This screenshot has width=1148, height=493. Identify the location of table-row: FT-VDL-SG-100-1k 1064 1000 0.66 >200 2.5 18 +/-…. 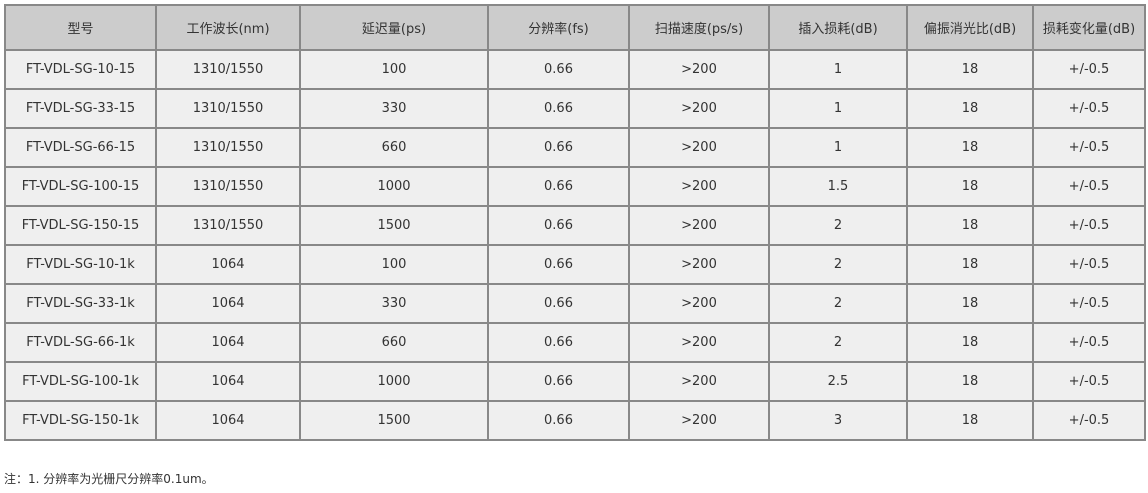
(575, 381).